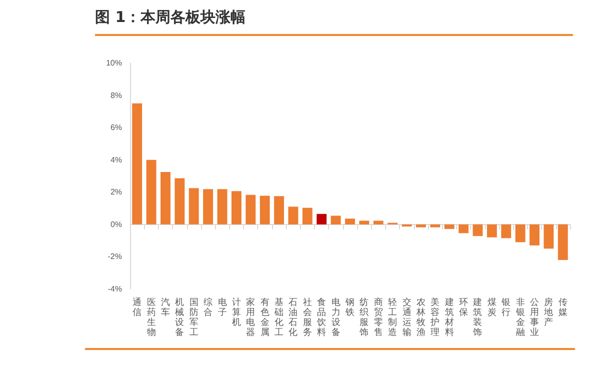 This screenshot has height=373, width=612. What do you see at coordinates (334, 22) in the screenshot?
I see `chart-title: 图 1：本周各板块涨幅` at bounding box center [334, 22].